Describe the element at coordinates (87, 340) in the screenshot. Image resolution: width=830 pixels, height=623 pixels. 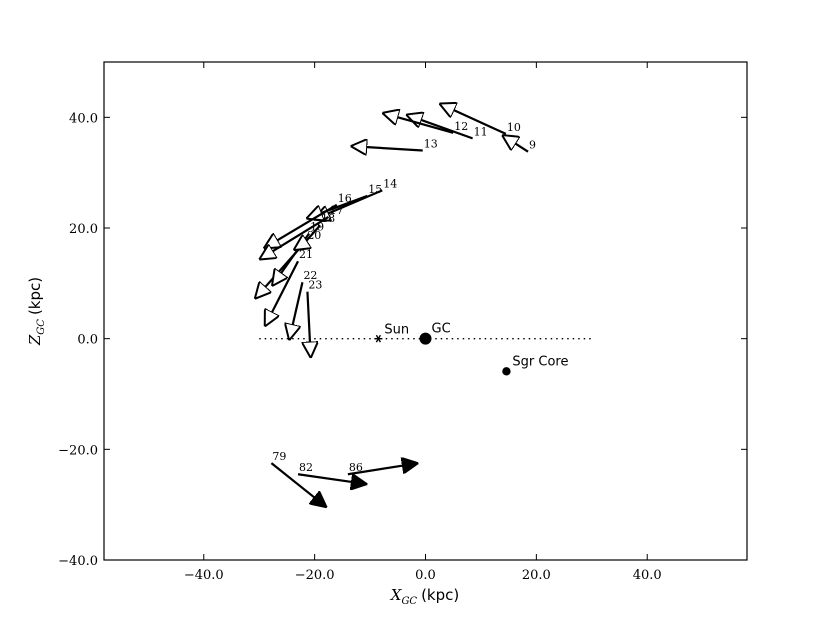
I see `y-tick-label: 0.0` at that location.